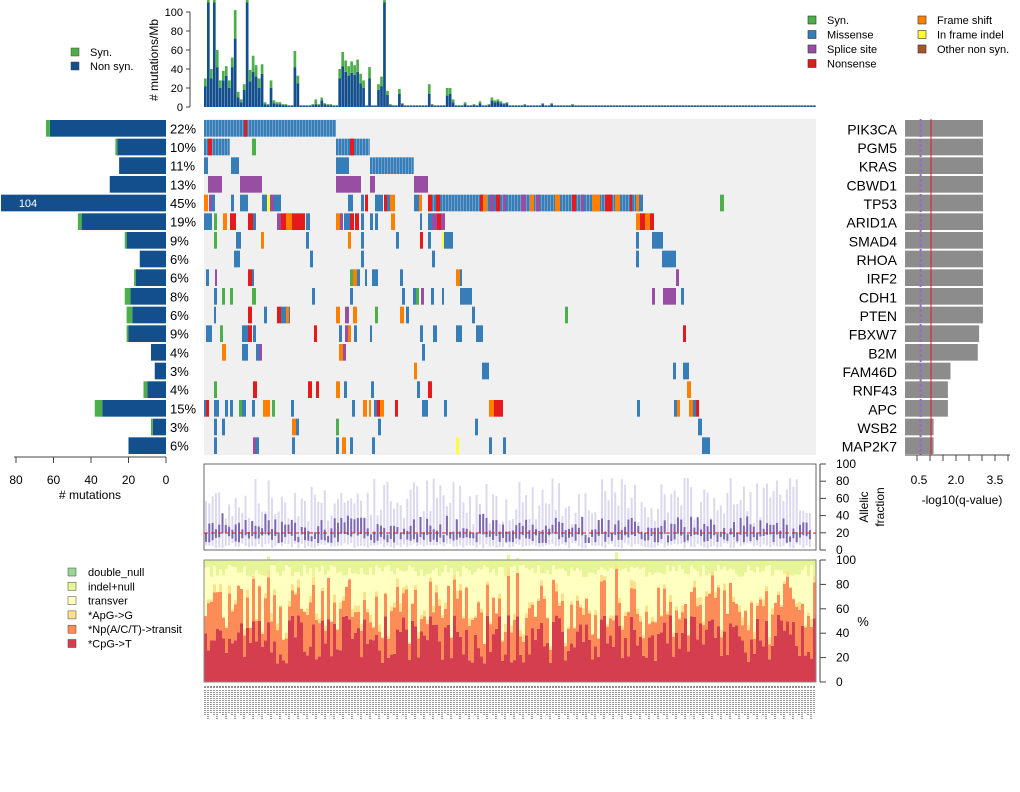 This screenshot has width=1020, height=792. I want to click on legend-swatch, so click(75, 66).